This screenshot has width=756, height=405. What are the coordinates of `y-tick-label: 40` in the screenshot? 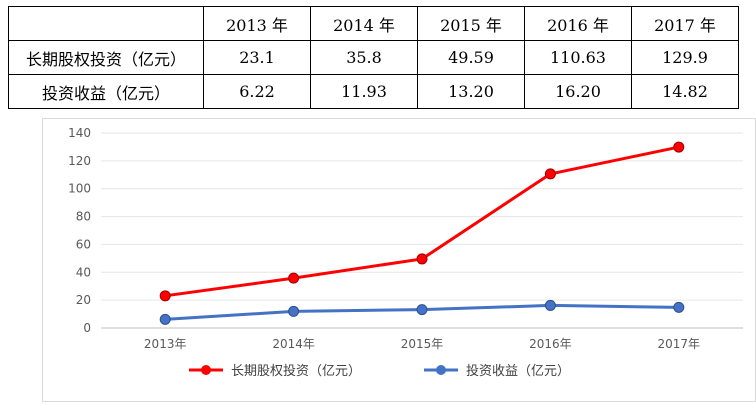 It's located at (83, 272).